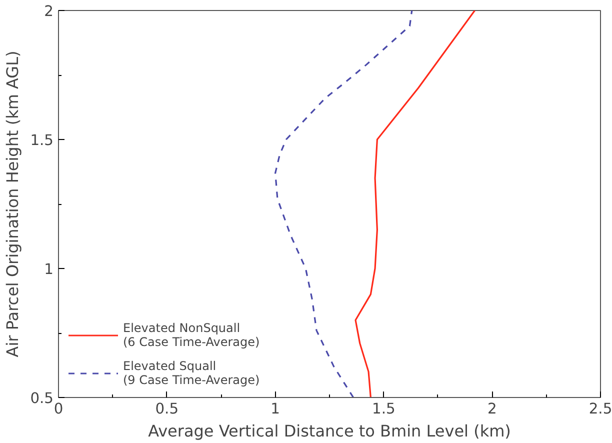 The image size is (612, 443). I want to click on x-axis-title: Average Vertical Distance to Bmin Level (km), so click(329, 431).